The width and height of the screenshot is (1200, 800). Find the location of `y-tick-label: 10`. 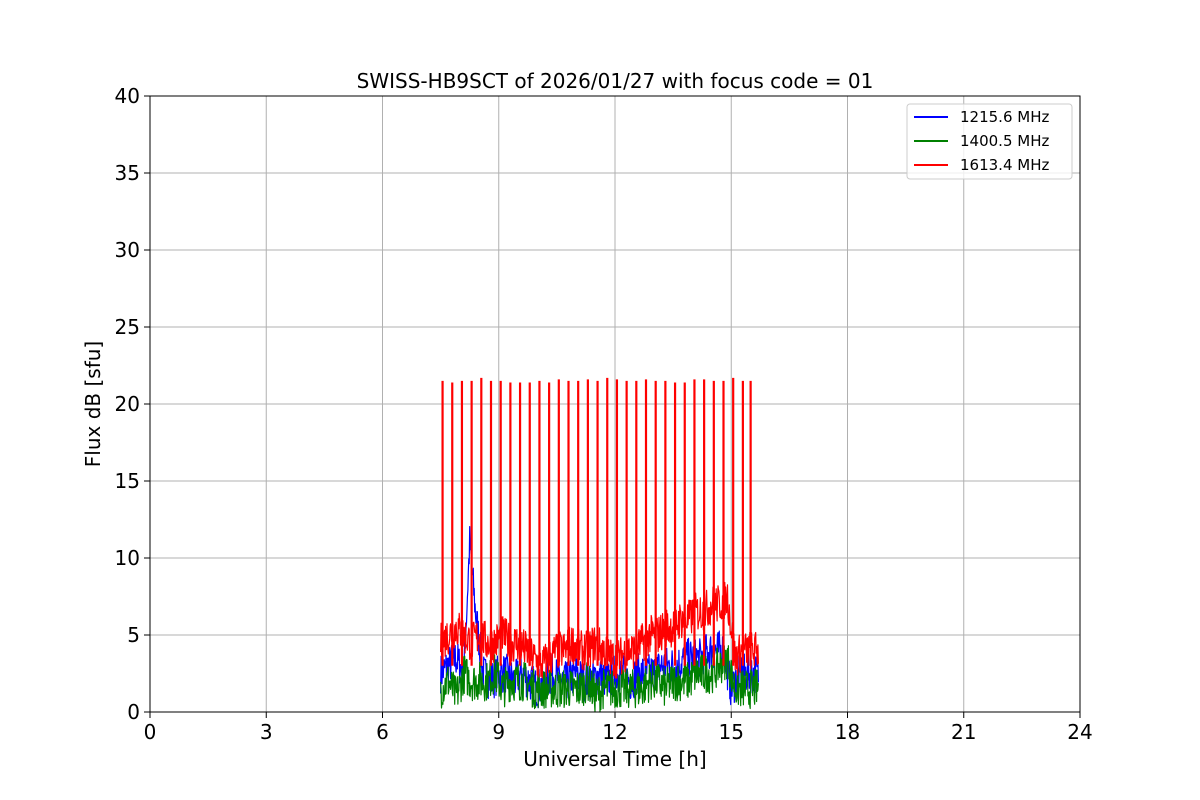

y-tick-label: 10 is located at coordinates (127, 558).